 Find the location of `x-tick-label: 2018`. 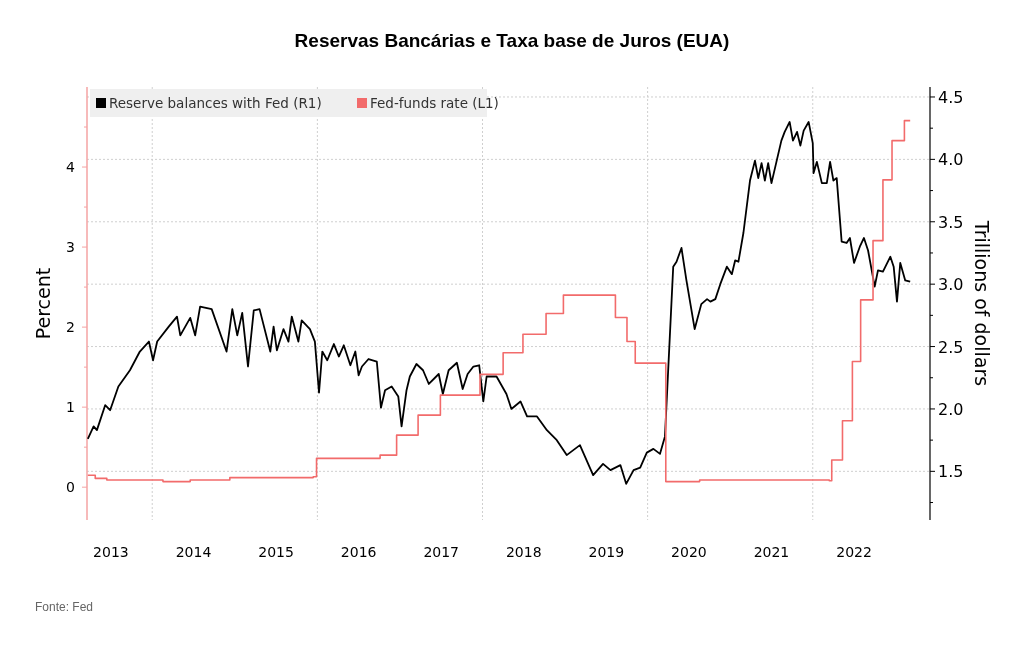

x-tick-label: 2018 is located at coordinates (523, 552).